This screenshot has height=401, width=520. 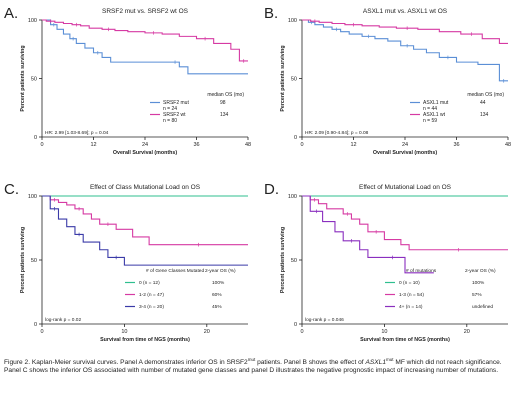 What do you see at coordinates (389, 359) in the screenshot?
I see `caption-sup-2: mut` at bounding box center [389, 359].